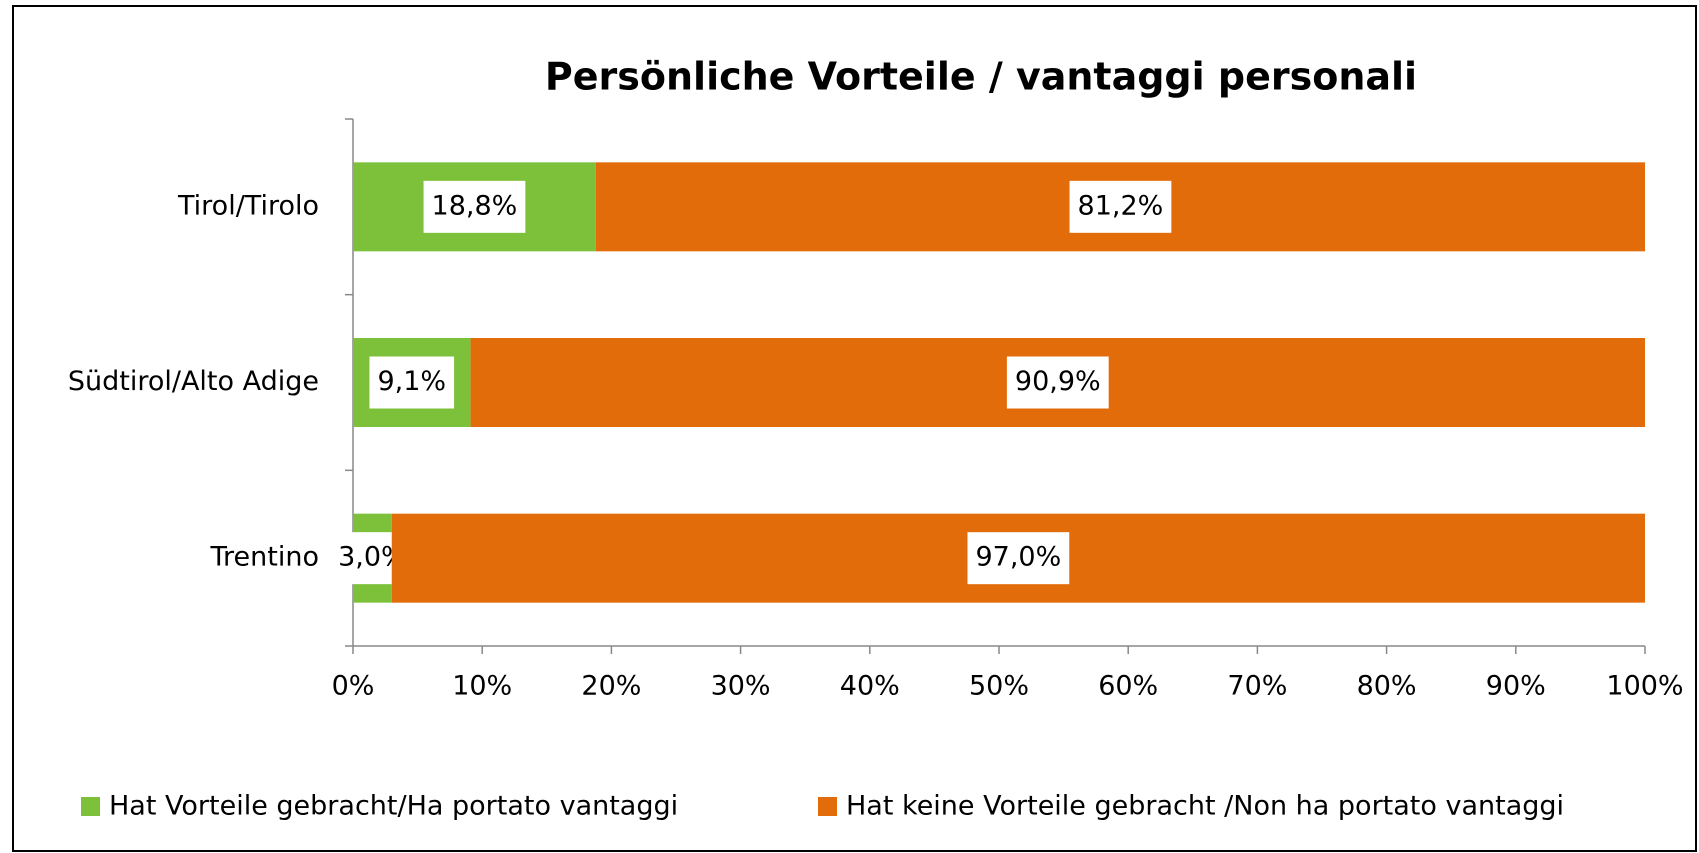 The height and width of the screenshot is (853, 1699). What do you see at coordinates (741, 686) in the screenshot?
I see `x-tick-label: 30%` at bounding box center [741, 686].